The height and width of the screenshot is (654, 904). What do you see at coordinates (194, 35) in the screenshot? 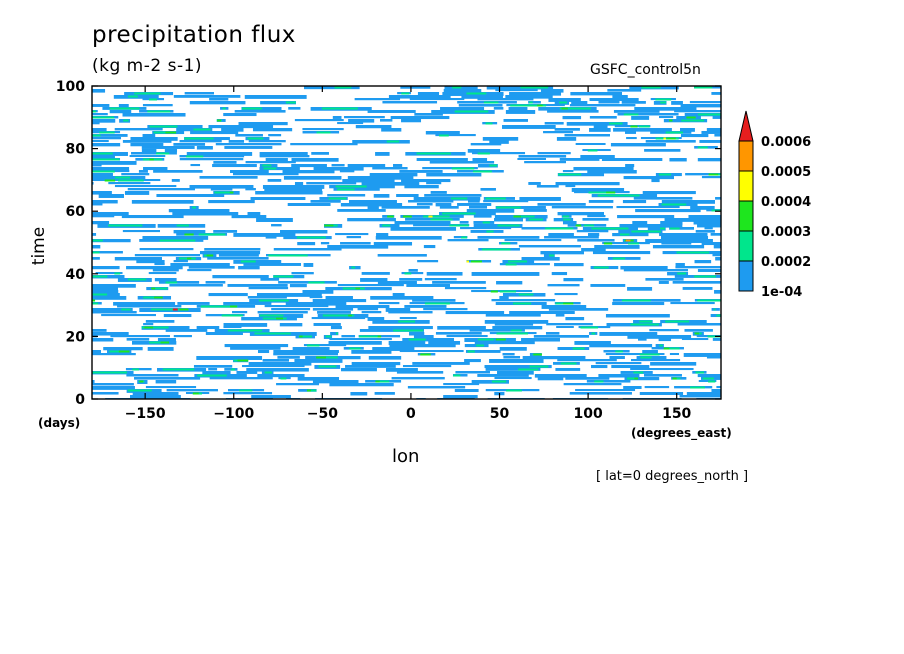
I see `chart-title: precipitation flux` at bounding box center [194, 35].